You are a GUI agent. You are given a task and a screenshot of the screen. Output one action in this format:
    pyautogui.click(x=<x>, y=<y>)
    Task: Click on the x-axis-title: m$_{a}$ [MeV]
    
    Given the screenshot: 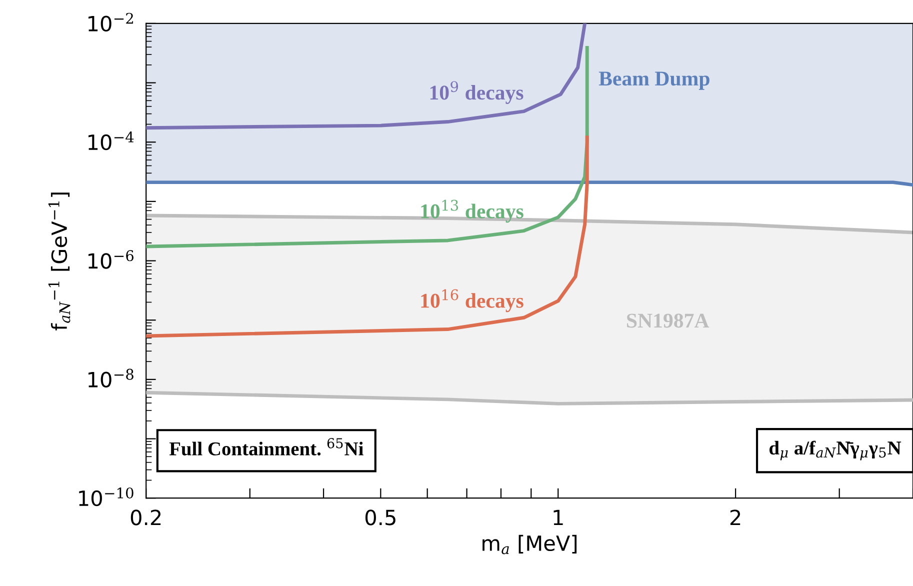 What is the action you would take?
    pyautogui.click(x=529, y=544)
    